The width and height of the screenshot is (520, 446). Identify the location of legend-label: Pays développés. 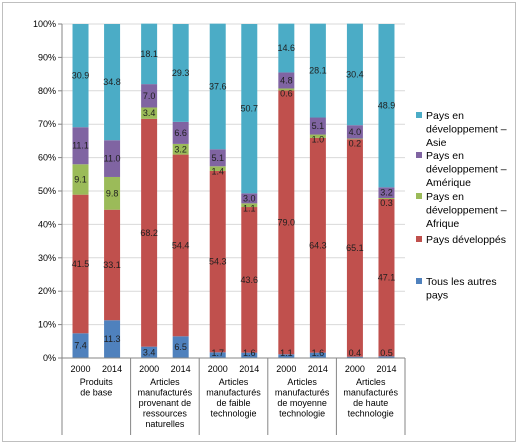
(466, 240).